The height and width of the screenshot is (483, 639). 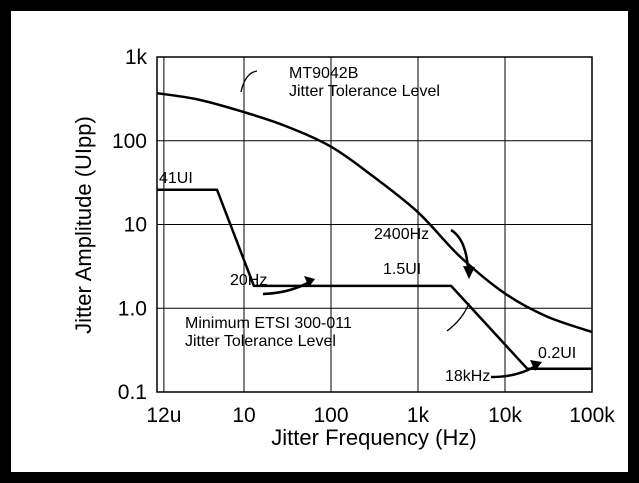 I want to click on annotation-mt9042b: MT9042B, so click(x=323, y=73).